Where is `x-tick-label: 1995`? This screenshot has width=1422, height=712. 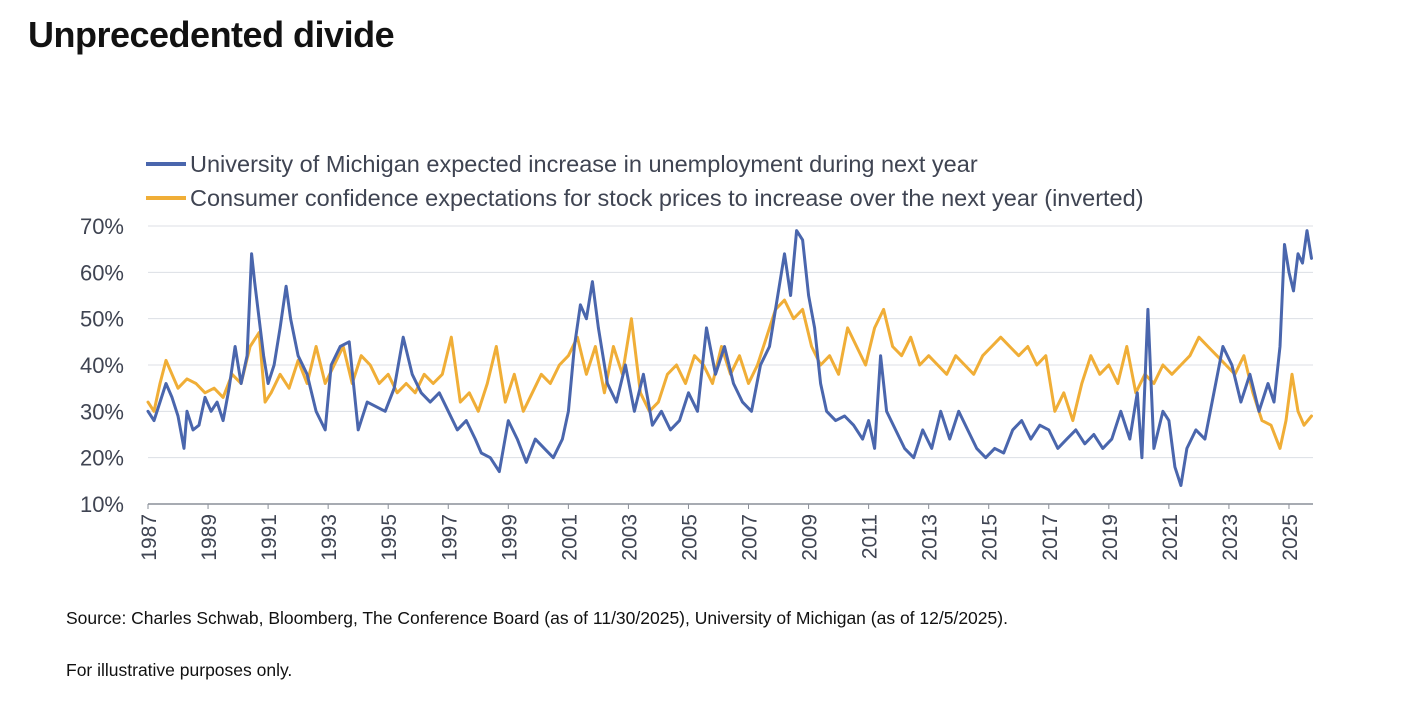
x-tick-label: 1995 is located at coordinates (389, 537).